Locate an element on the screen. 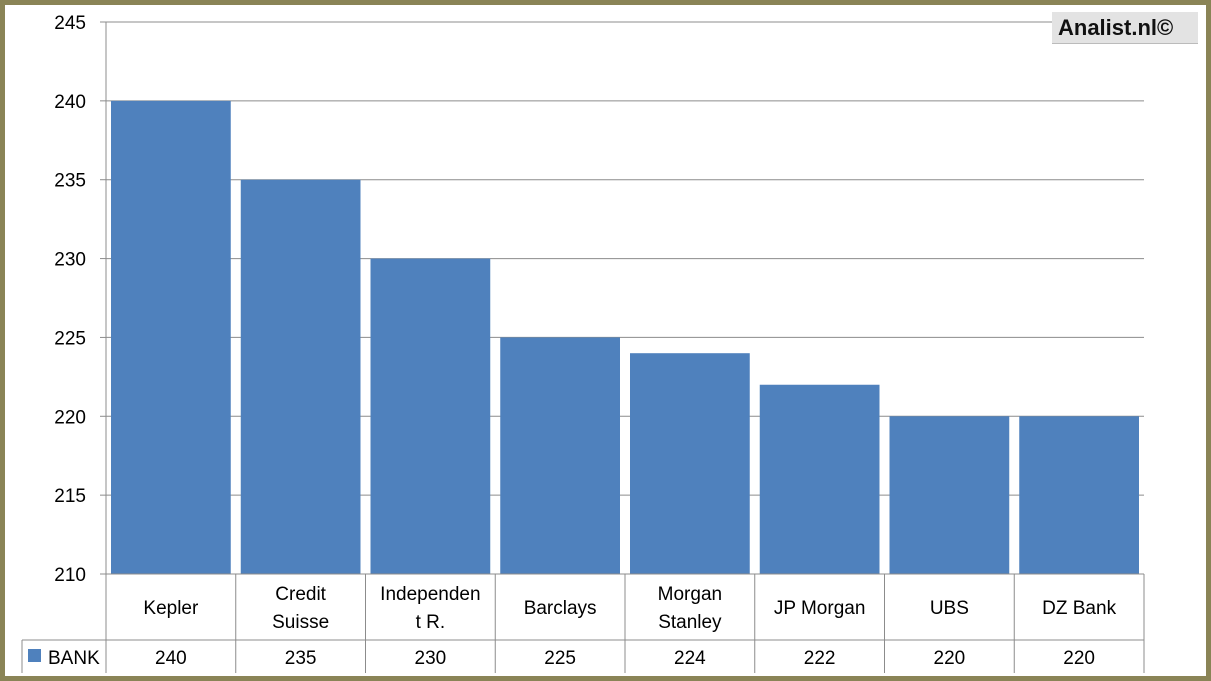  x-category-label-4-0: Morgan is located at coordinates (690, 594).